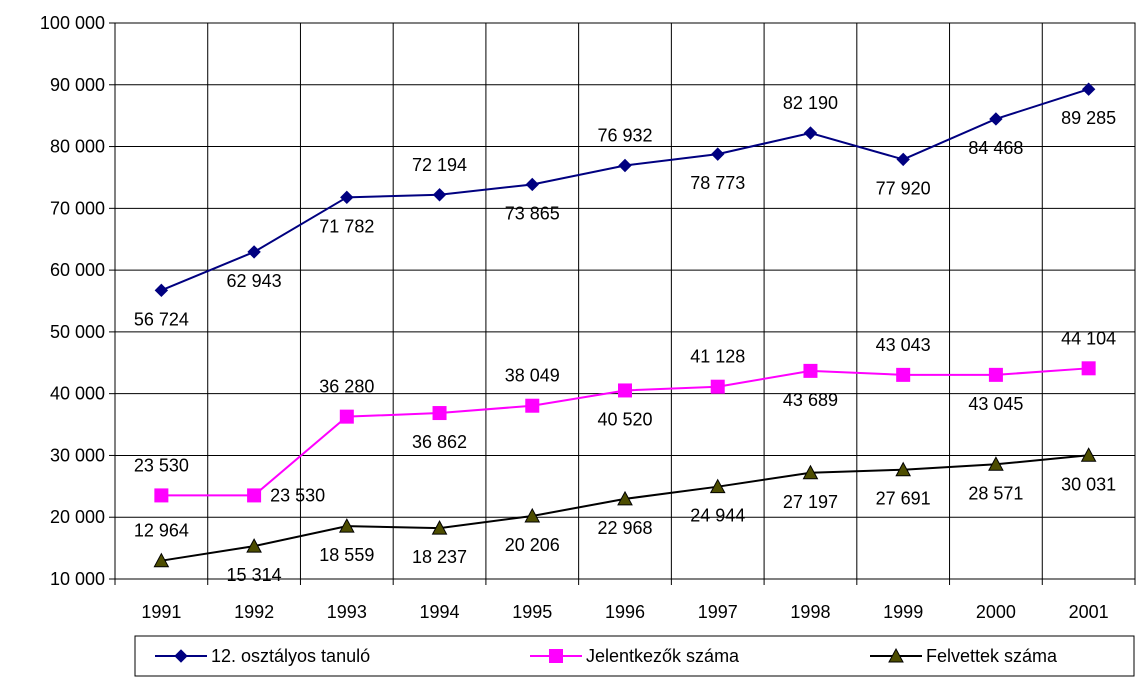 The height and width of the screenshot is (699, 1144). Describe the element at coordinates (810, 502) in the screenshot. I see `data-label: 27 197` at that location.